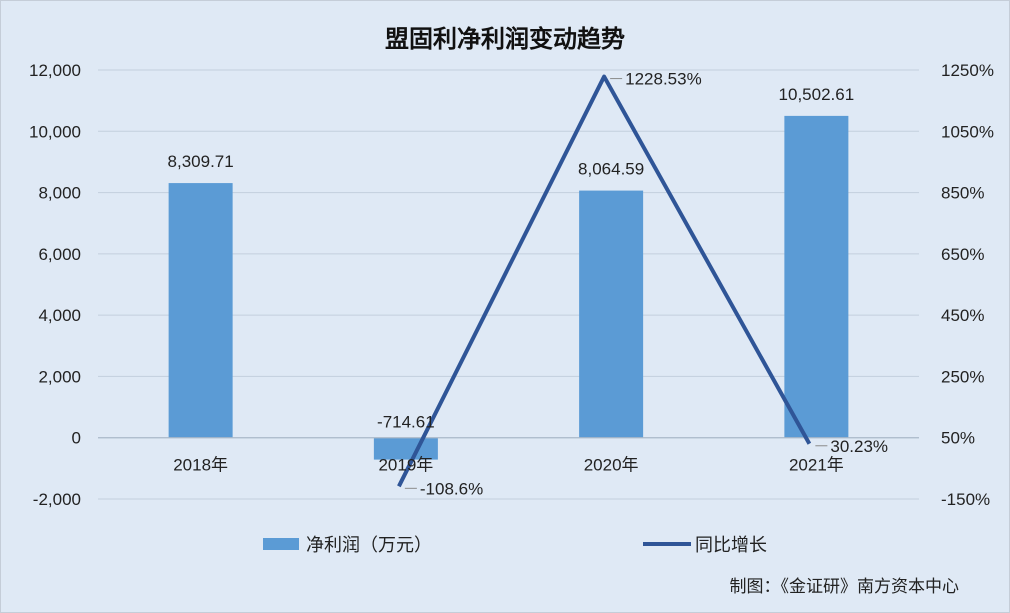 The width and height of the screenshot is (1010, 613). What do you see at coordinates (611, 169) in the screenshot?
I see `bar-data-label: 8,064.59` at bounding box center [611, 169].